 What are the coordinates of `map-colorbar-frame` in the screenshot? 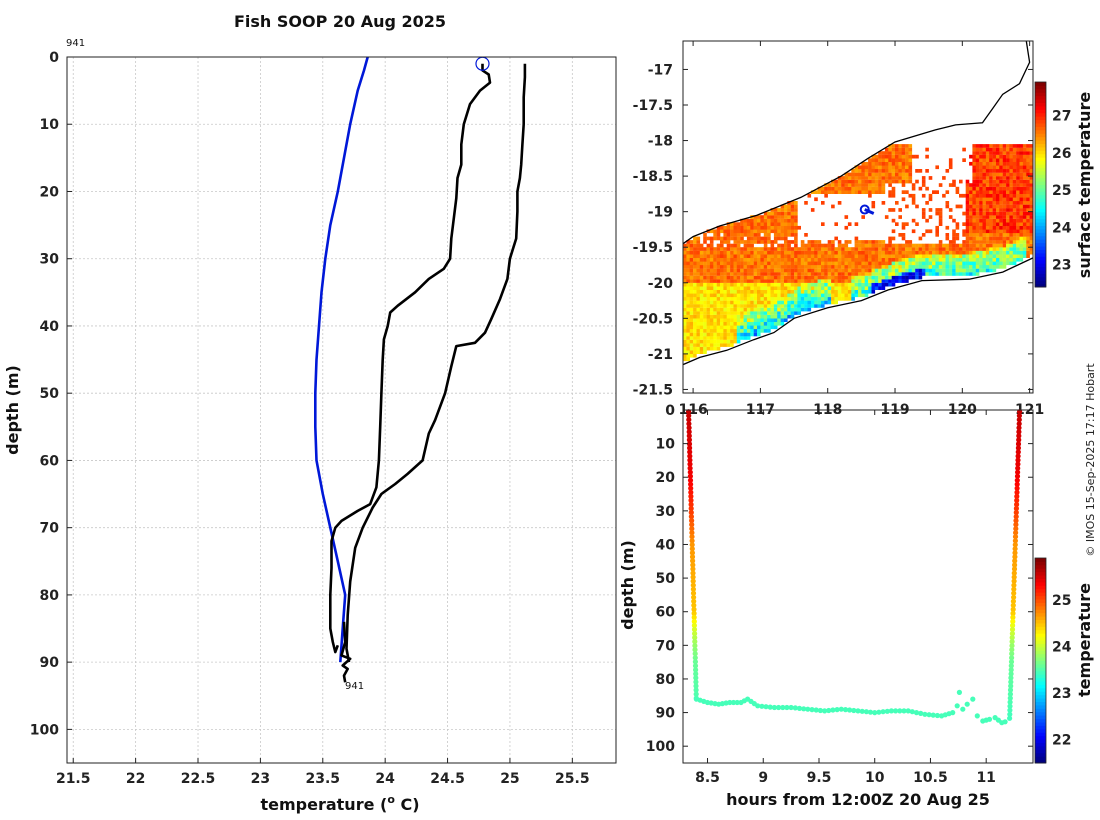 It's located at (1040, 184).